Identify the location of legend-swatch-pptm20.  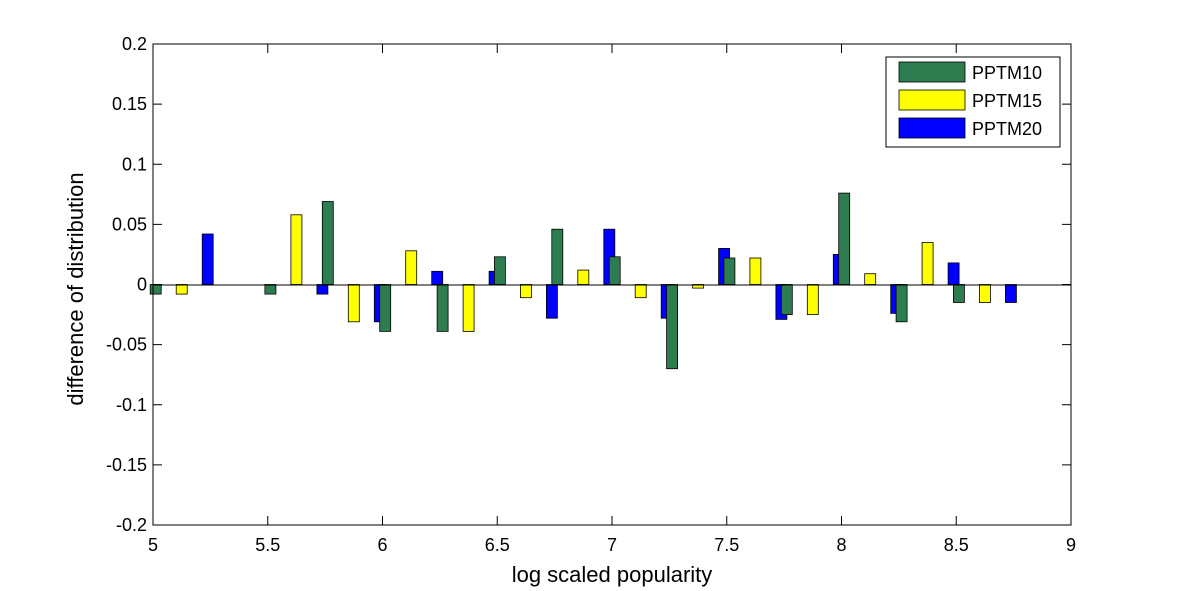
(932, 128).